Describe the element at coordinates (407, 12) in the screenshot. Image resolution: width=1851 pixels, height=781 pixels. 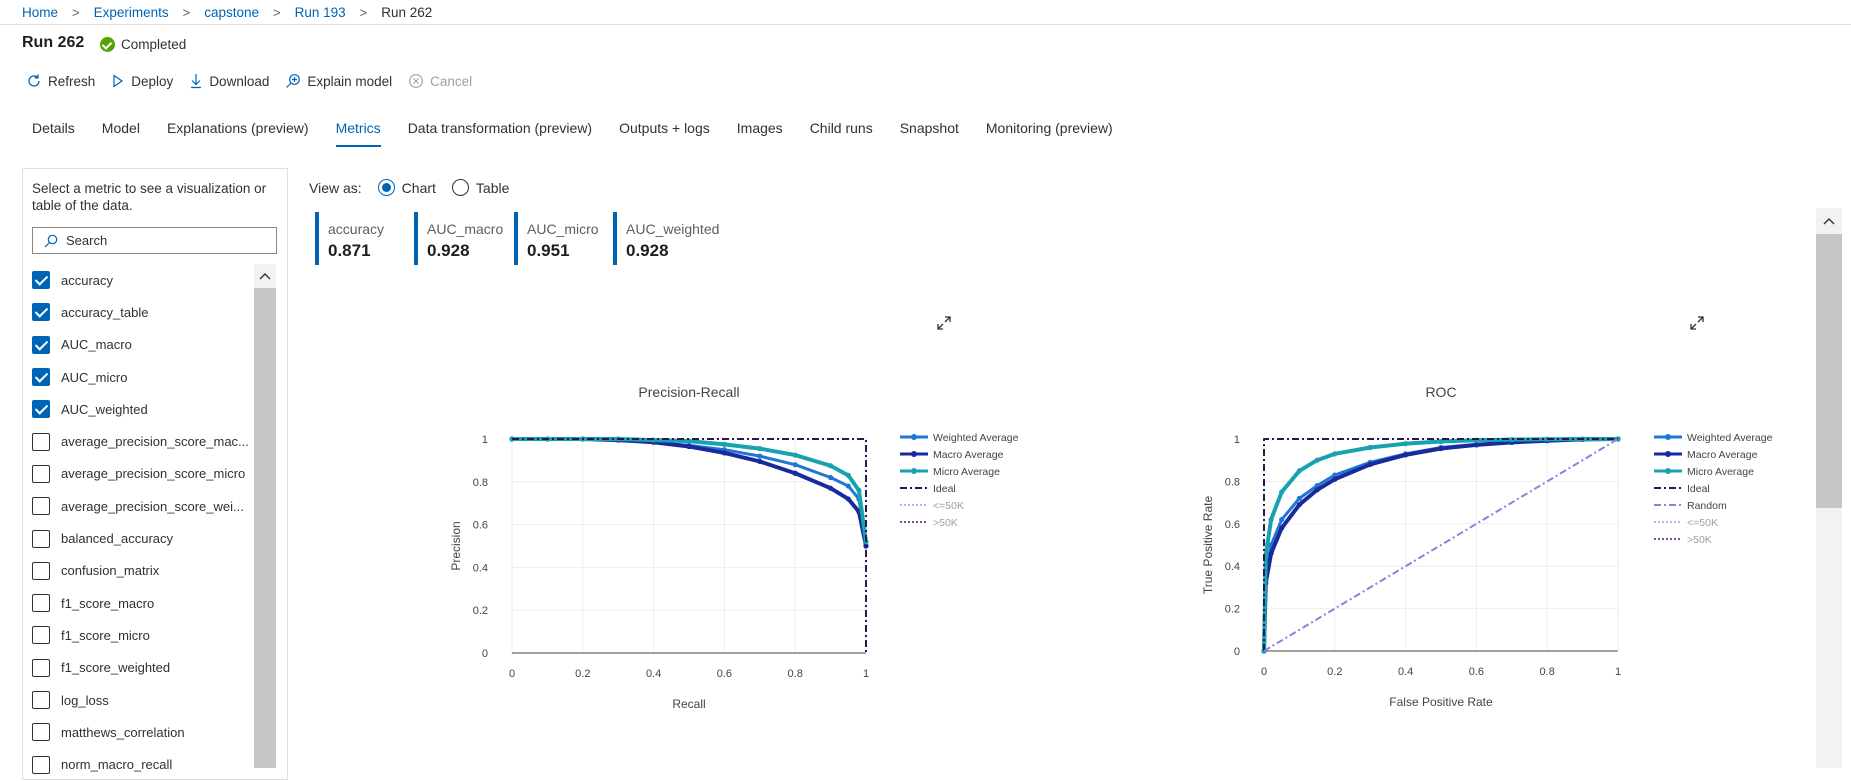
I see `breadcrumb-current-run: Run 262` at that location.